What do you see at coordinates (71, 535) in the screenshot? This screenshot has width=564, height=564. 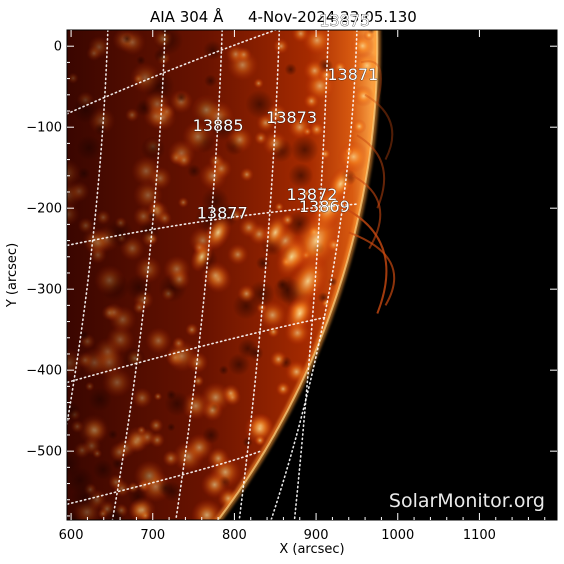 I see `x-tick-label: 600` at bounding box center [71, 535].